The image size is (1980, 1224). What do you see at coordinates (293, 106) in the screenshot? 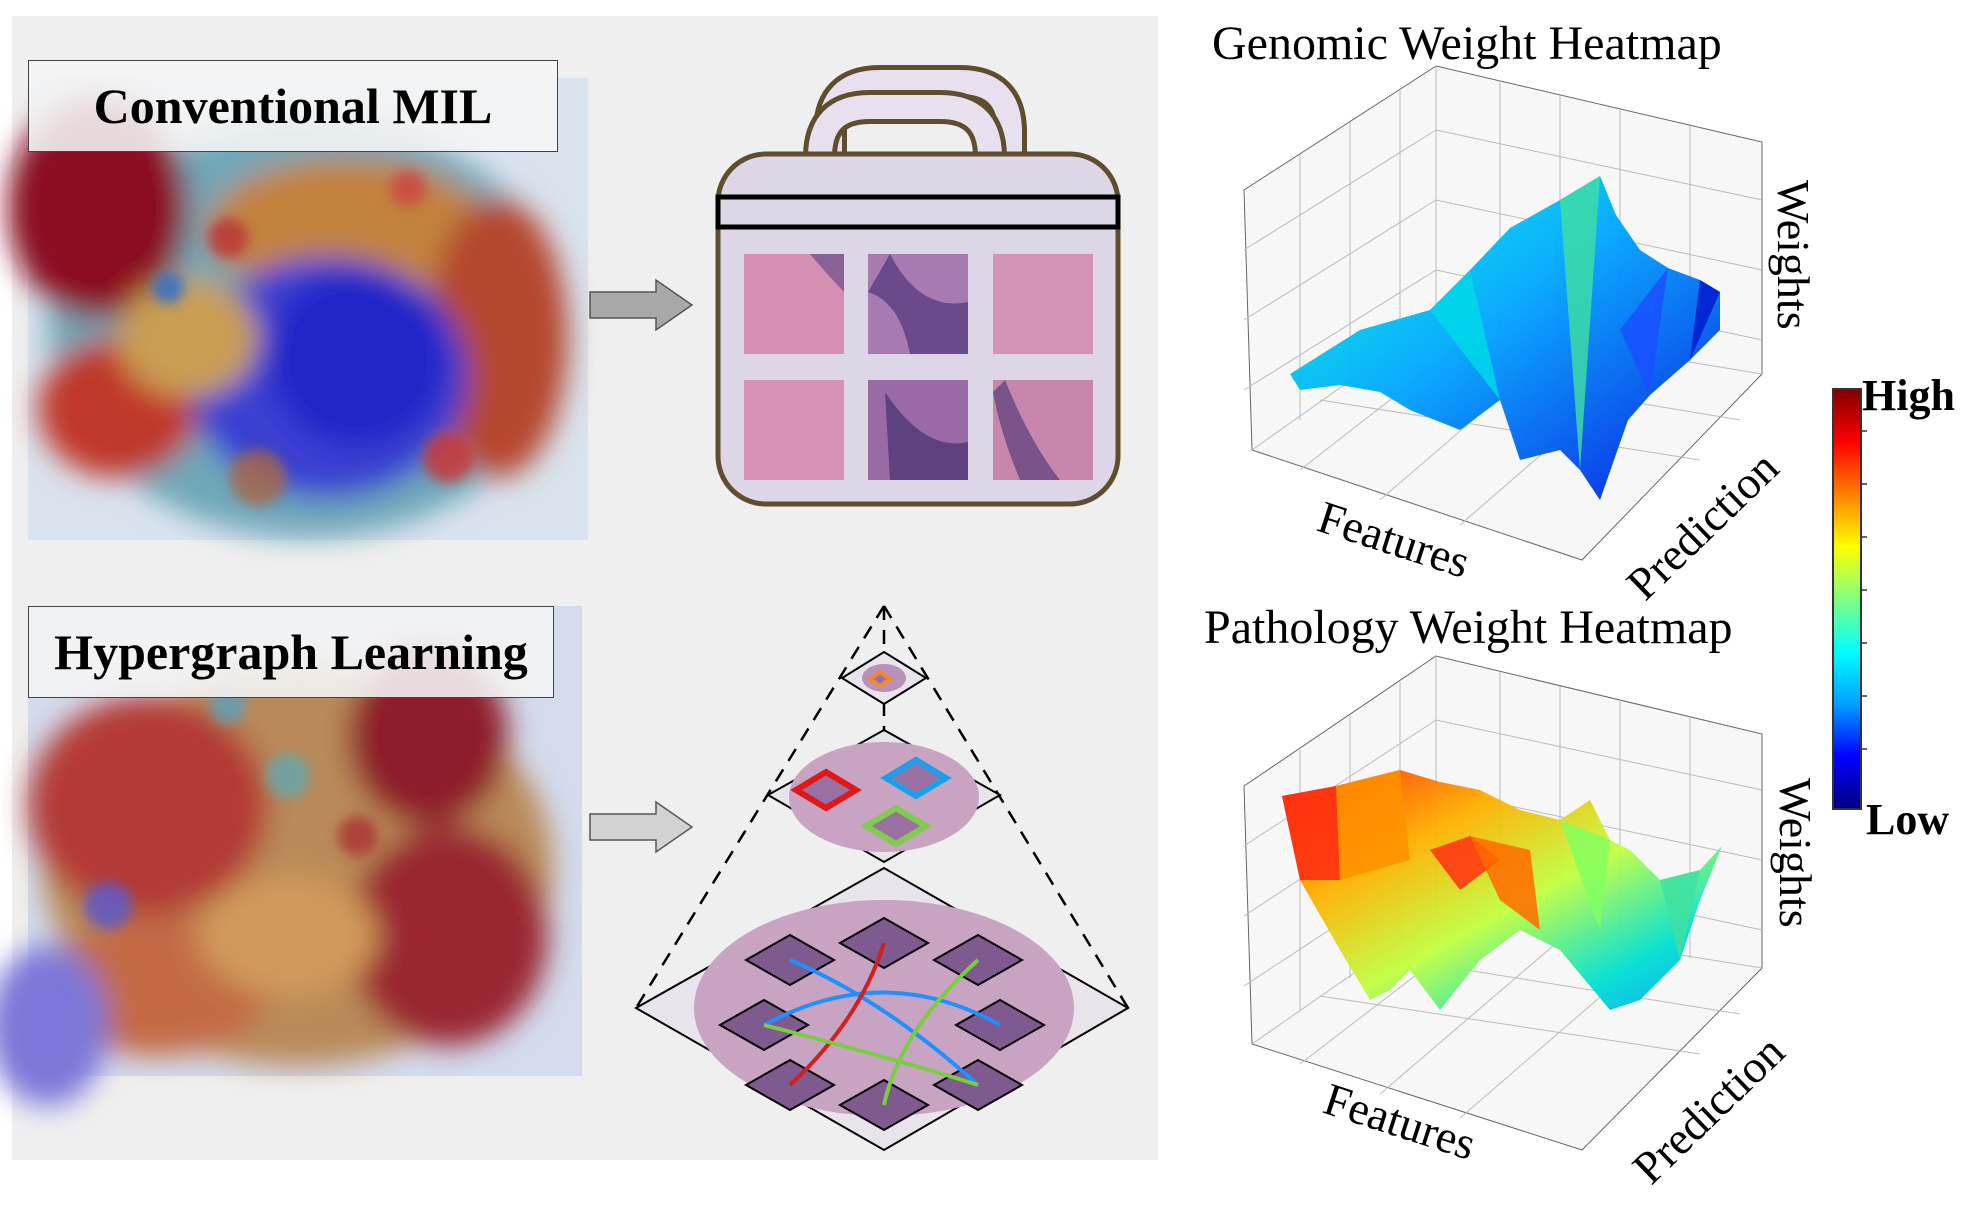
I see `conventional-mil-label: Conventional MIL` at bounding box center [293, 106].